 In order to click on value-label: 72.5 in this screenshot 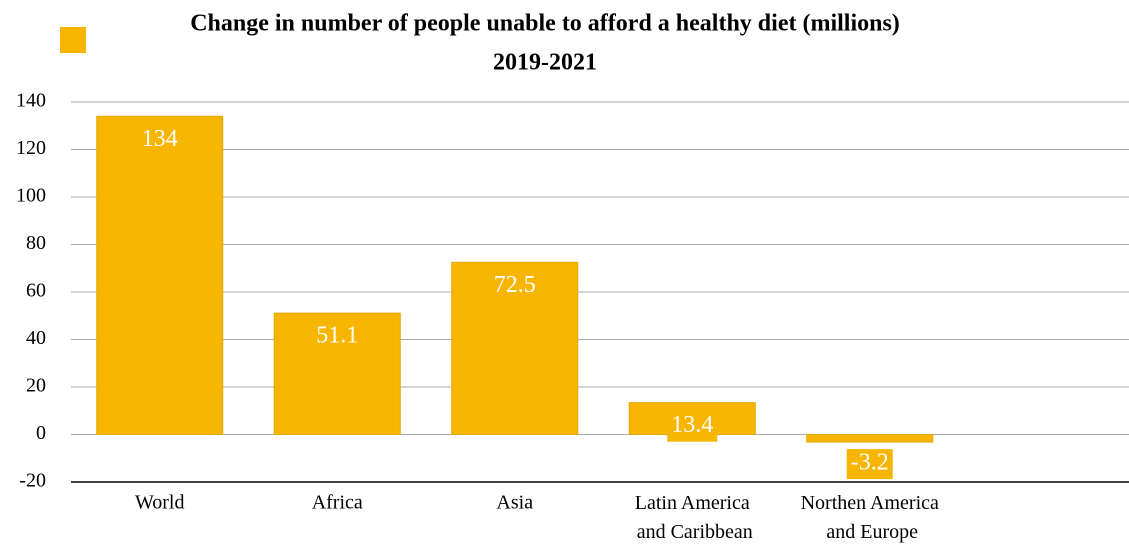, I will do `click(515, 285)`.